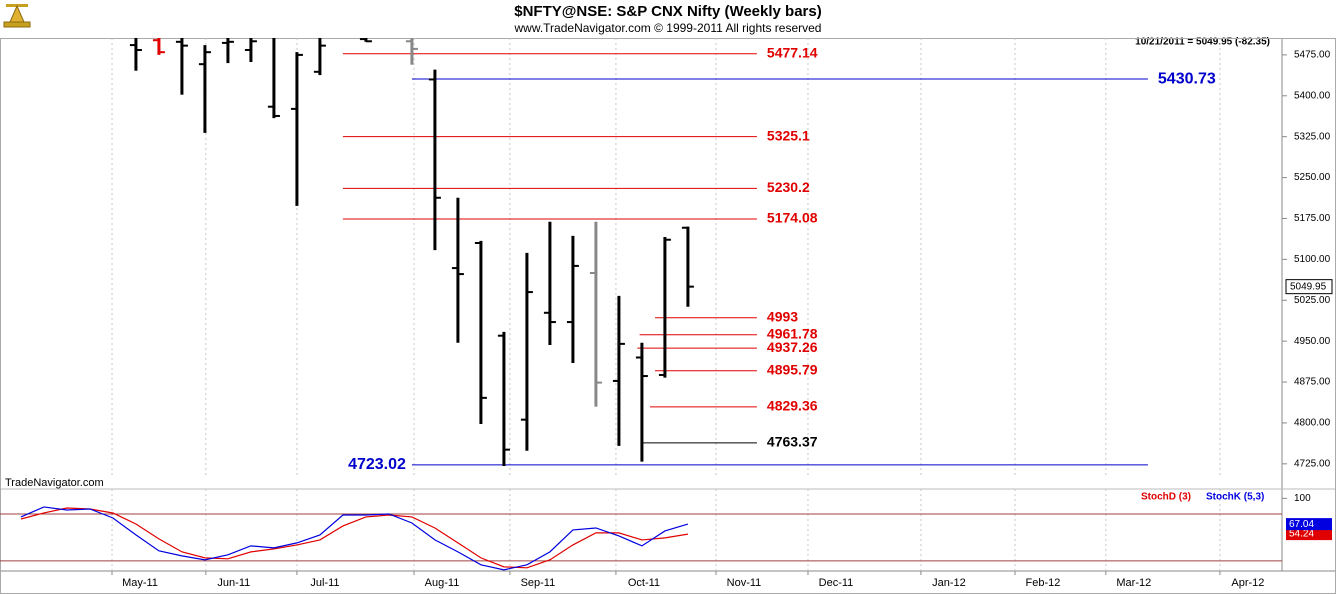  What do you see at coordinates (140, 583) in the screenshot?
I see `x-tick-label: May-11` at bounding box center [140, 583].